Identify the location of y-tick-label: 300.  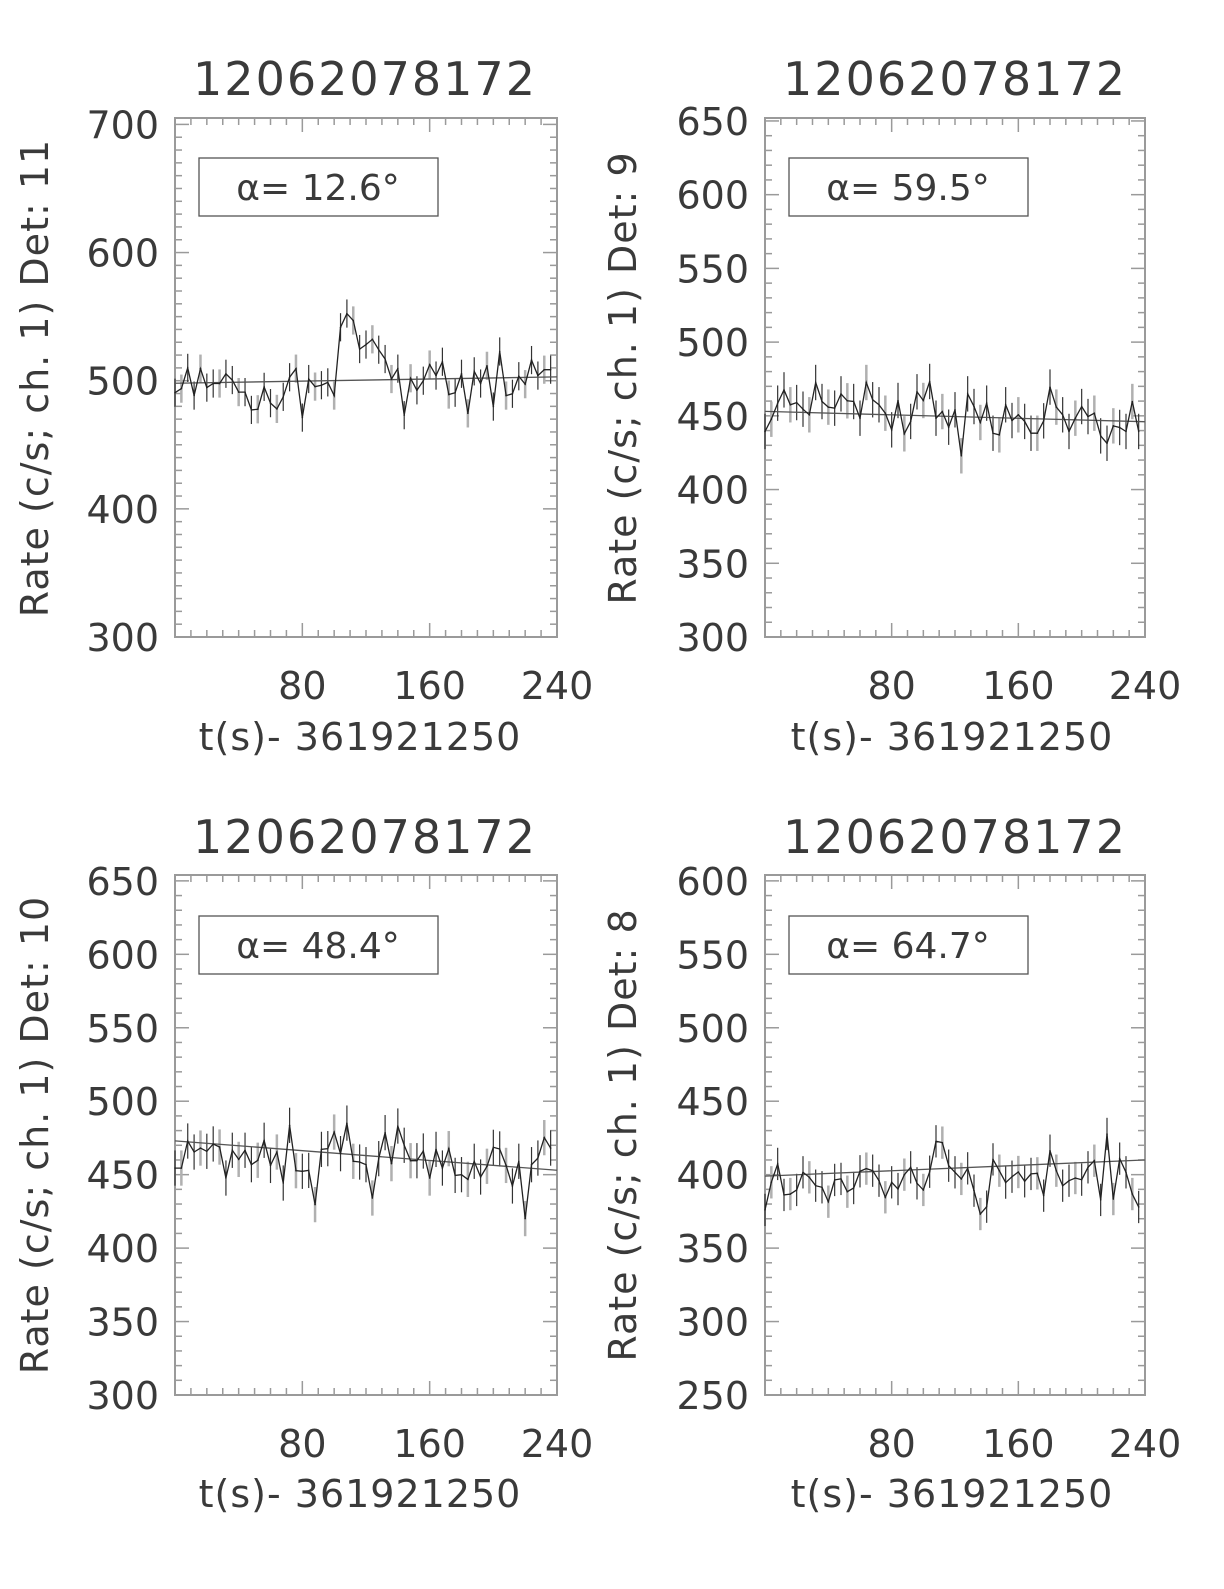
(122, 1396).